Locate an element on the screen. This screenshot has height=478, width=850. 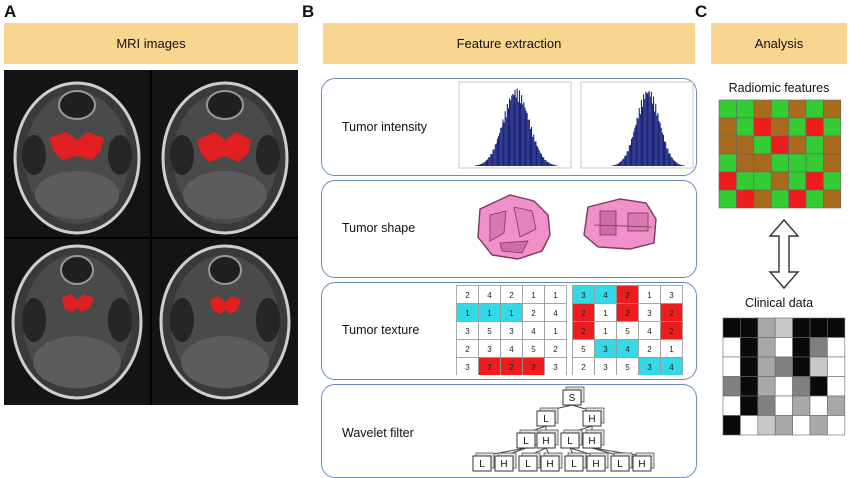
texture-matrix-right: 3 4 2 1 3 2 1 2 3 2 2 1 5 4 2 5 3 4 2 1 2 3 5 3 4 is located at coordinates (628, 330).